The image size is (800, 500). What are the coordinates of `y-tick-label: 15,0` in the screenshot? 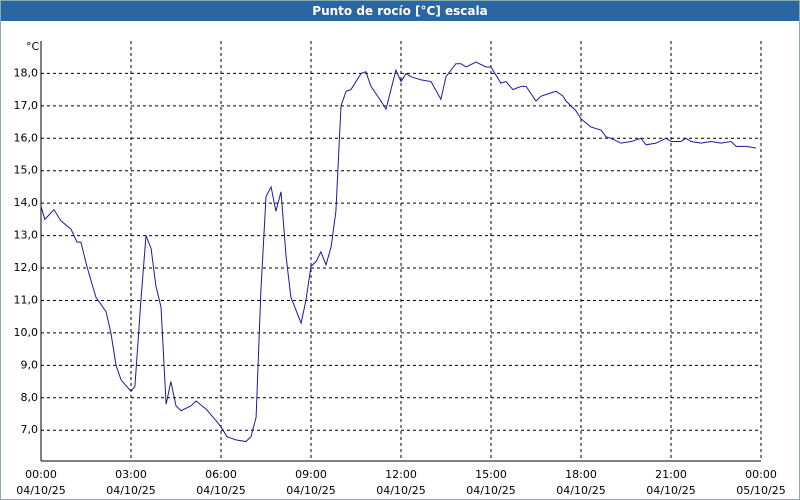 It's located at (26, 170).